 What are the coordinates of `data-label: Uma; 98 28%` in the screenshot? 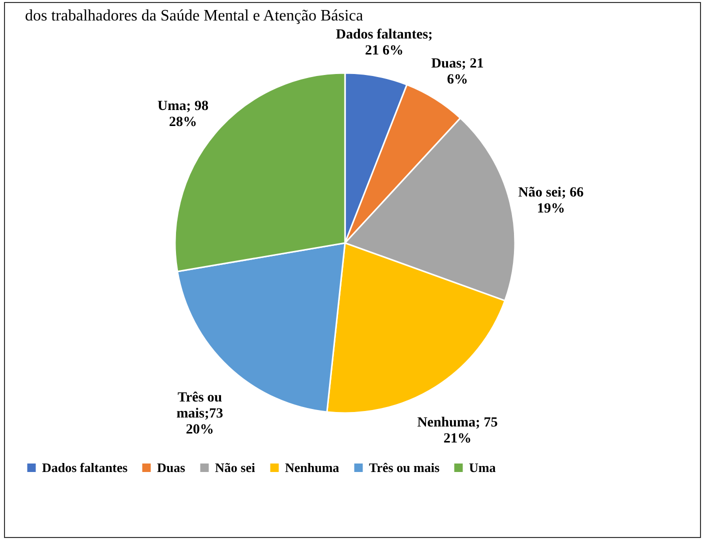 It's located at (183, 114).